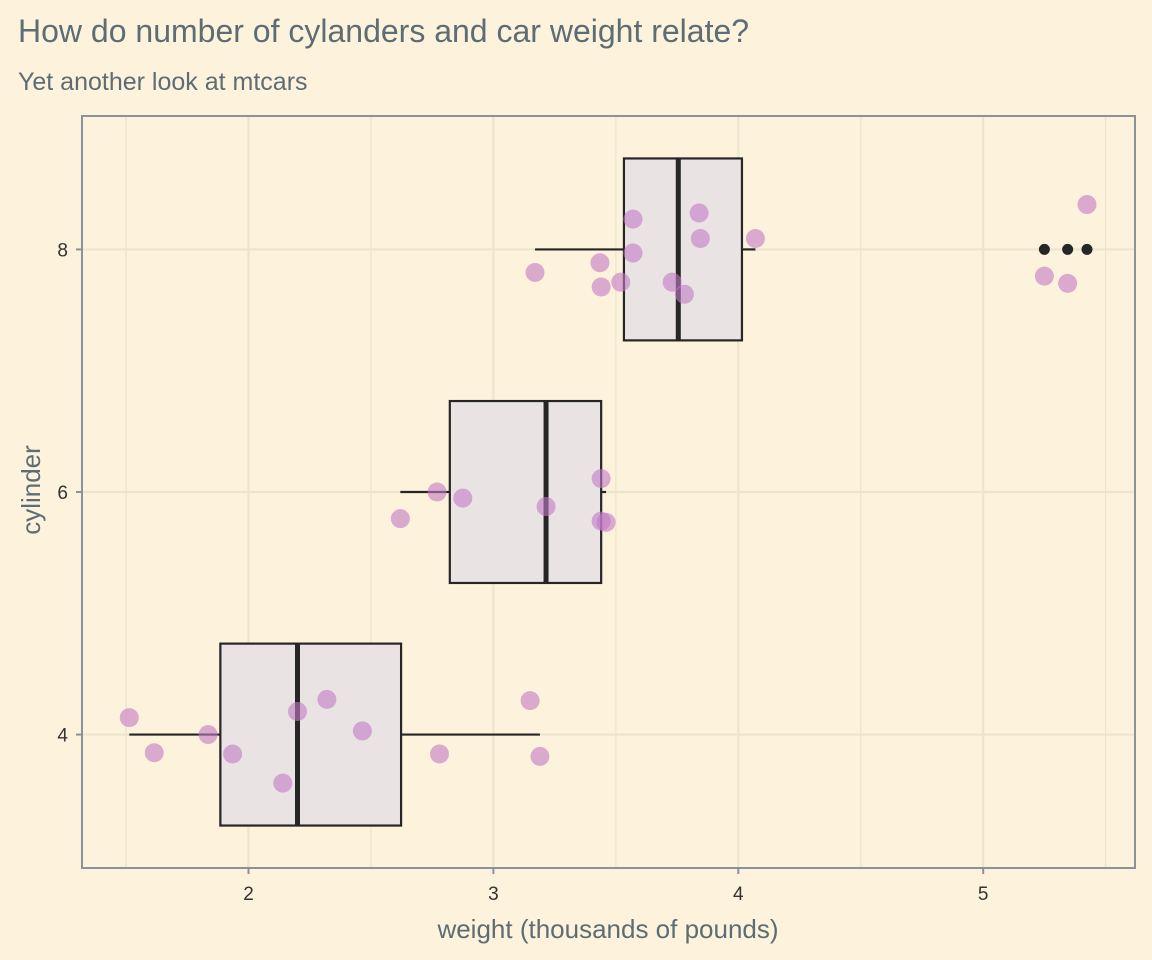  What do you see at coordinates (607, 929) in the screenshot?
I see `x-axis-title: weight (thousands of pounds)` at bounding box center [607, 929].